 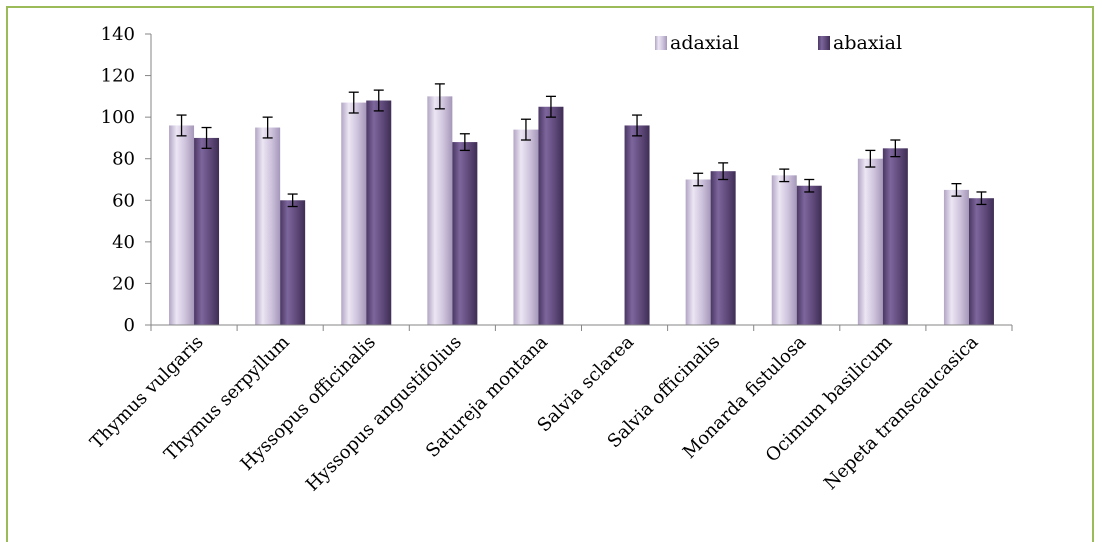 What do you see at coordinates (123, 159) in the screenshot?
I see `y-tick-label: 80` at bounding box center [123, 159].